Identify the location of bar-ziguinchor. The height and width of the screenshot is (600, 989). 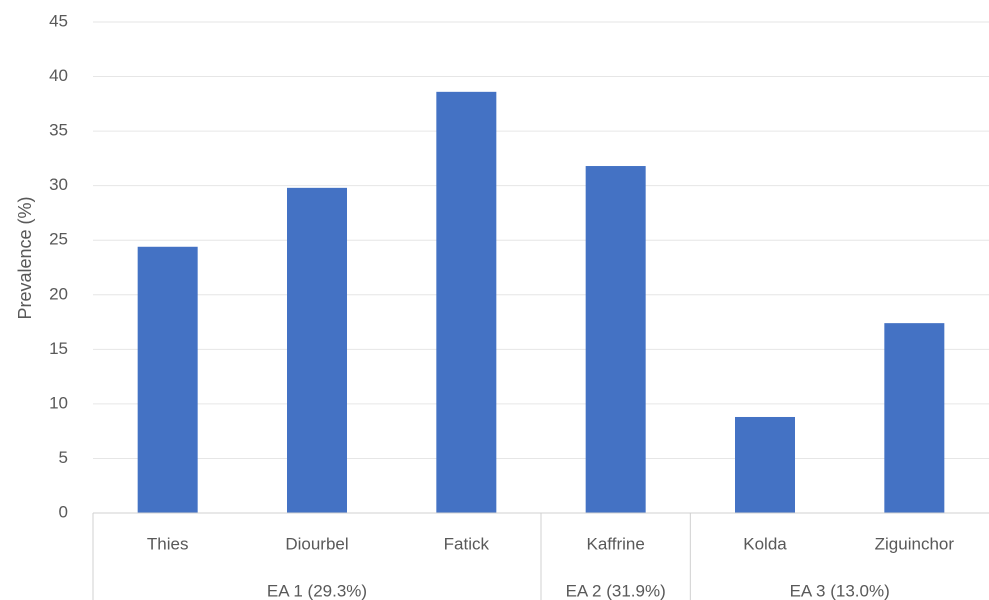
(914, 418).